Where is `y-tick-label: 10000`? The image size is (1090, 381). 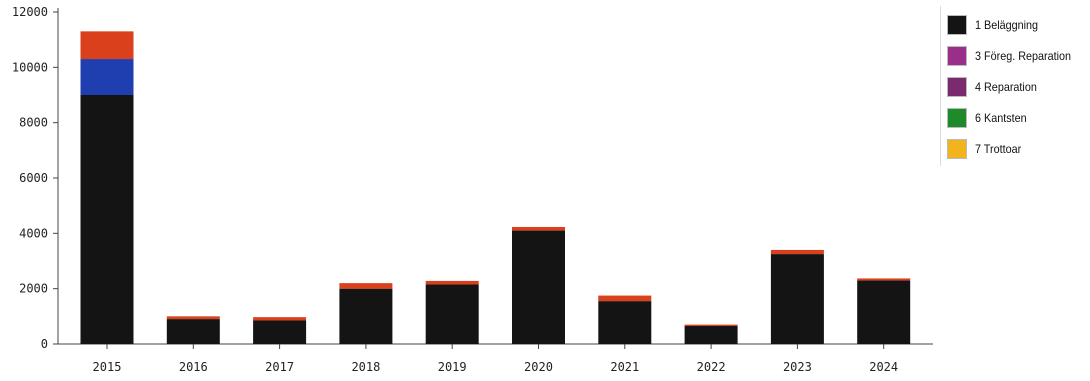
y-tick-label: 10000 is located at coordinates (30, 67).